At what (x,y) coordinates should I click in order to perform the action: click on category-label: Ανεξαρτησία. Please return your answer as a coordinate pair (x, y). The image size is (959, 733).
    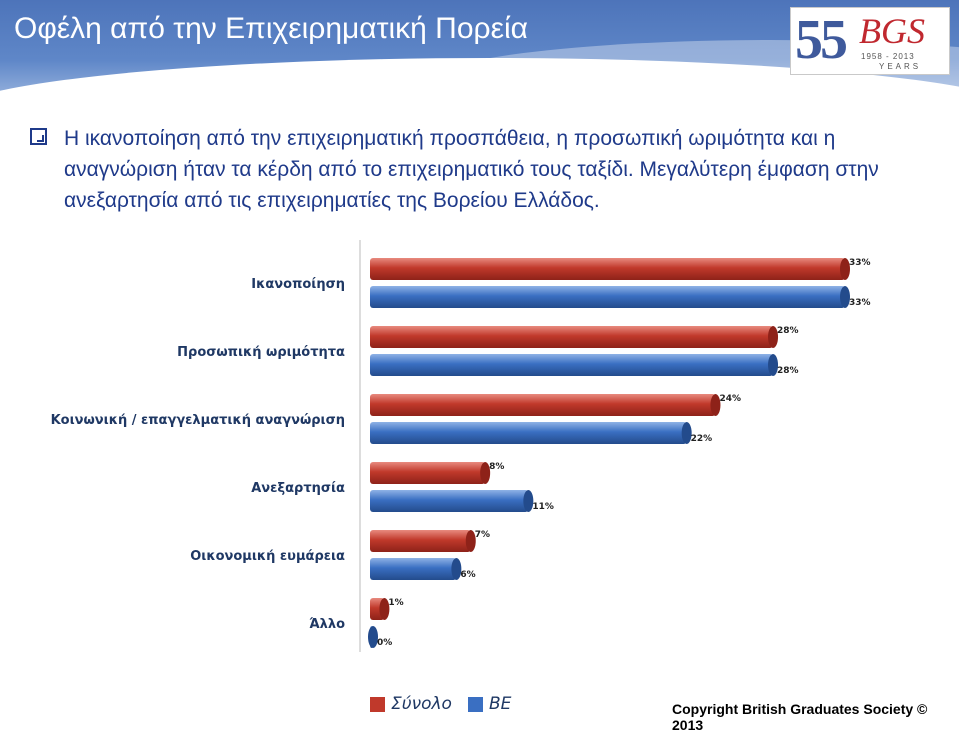
    Looking at the image, I should click on (298, 488).